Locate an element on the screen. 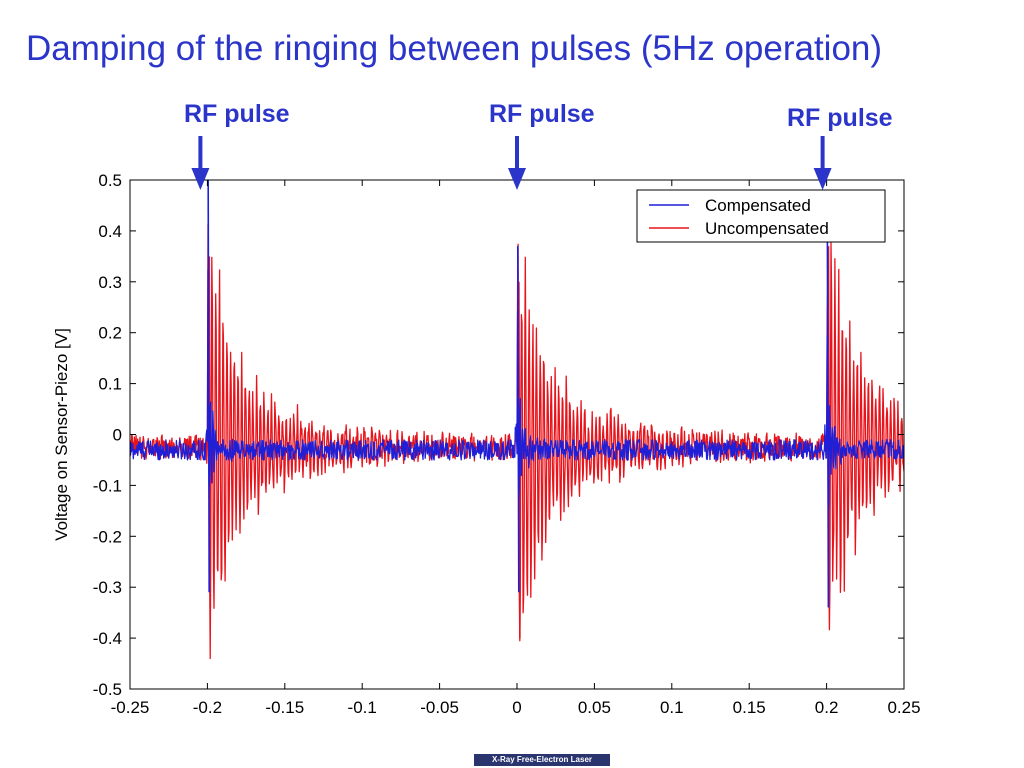 The image size is (1024, 768). y-tick-label: -0.4 is located at coordinates (107, 638).